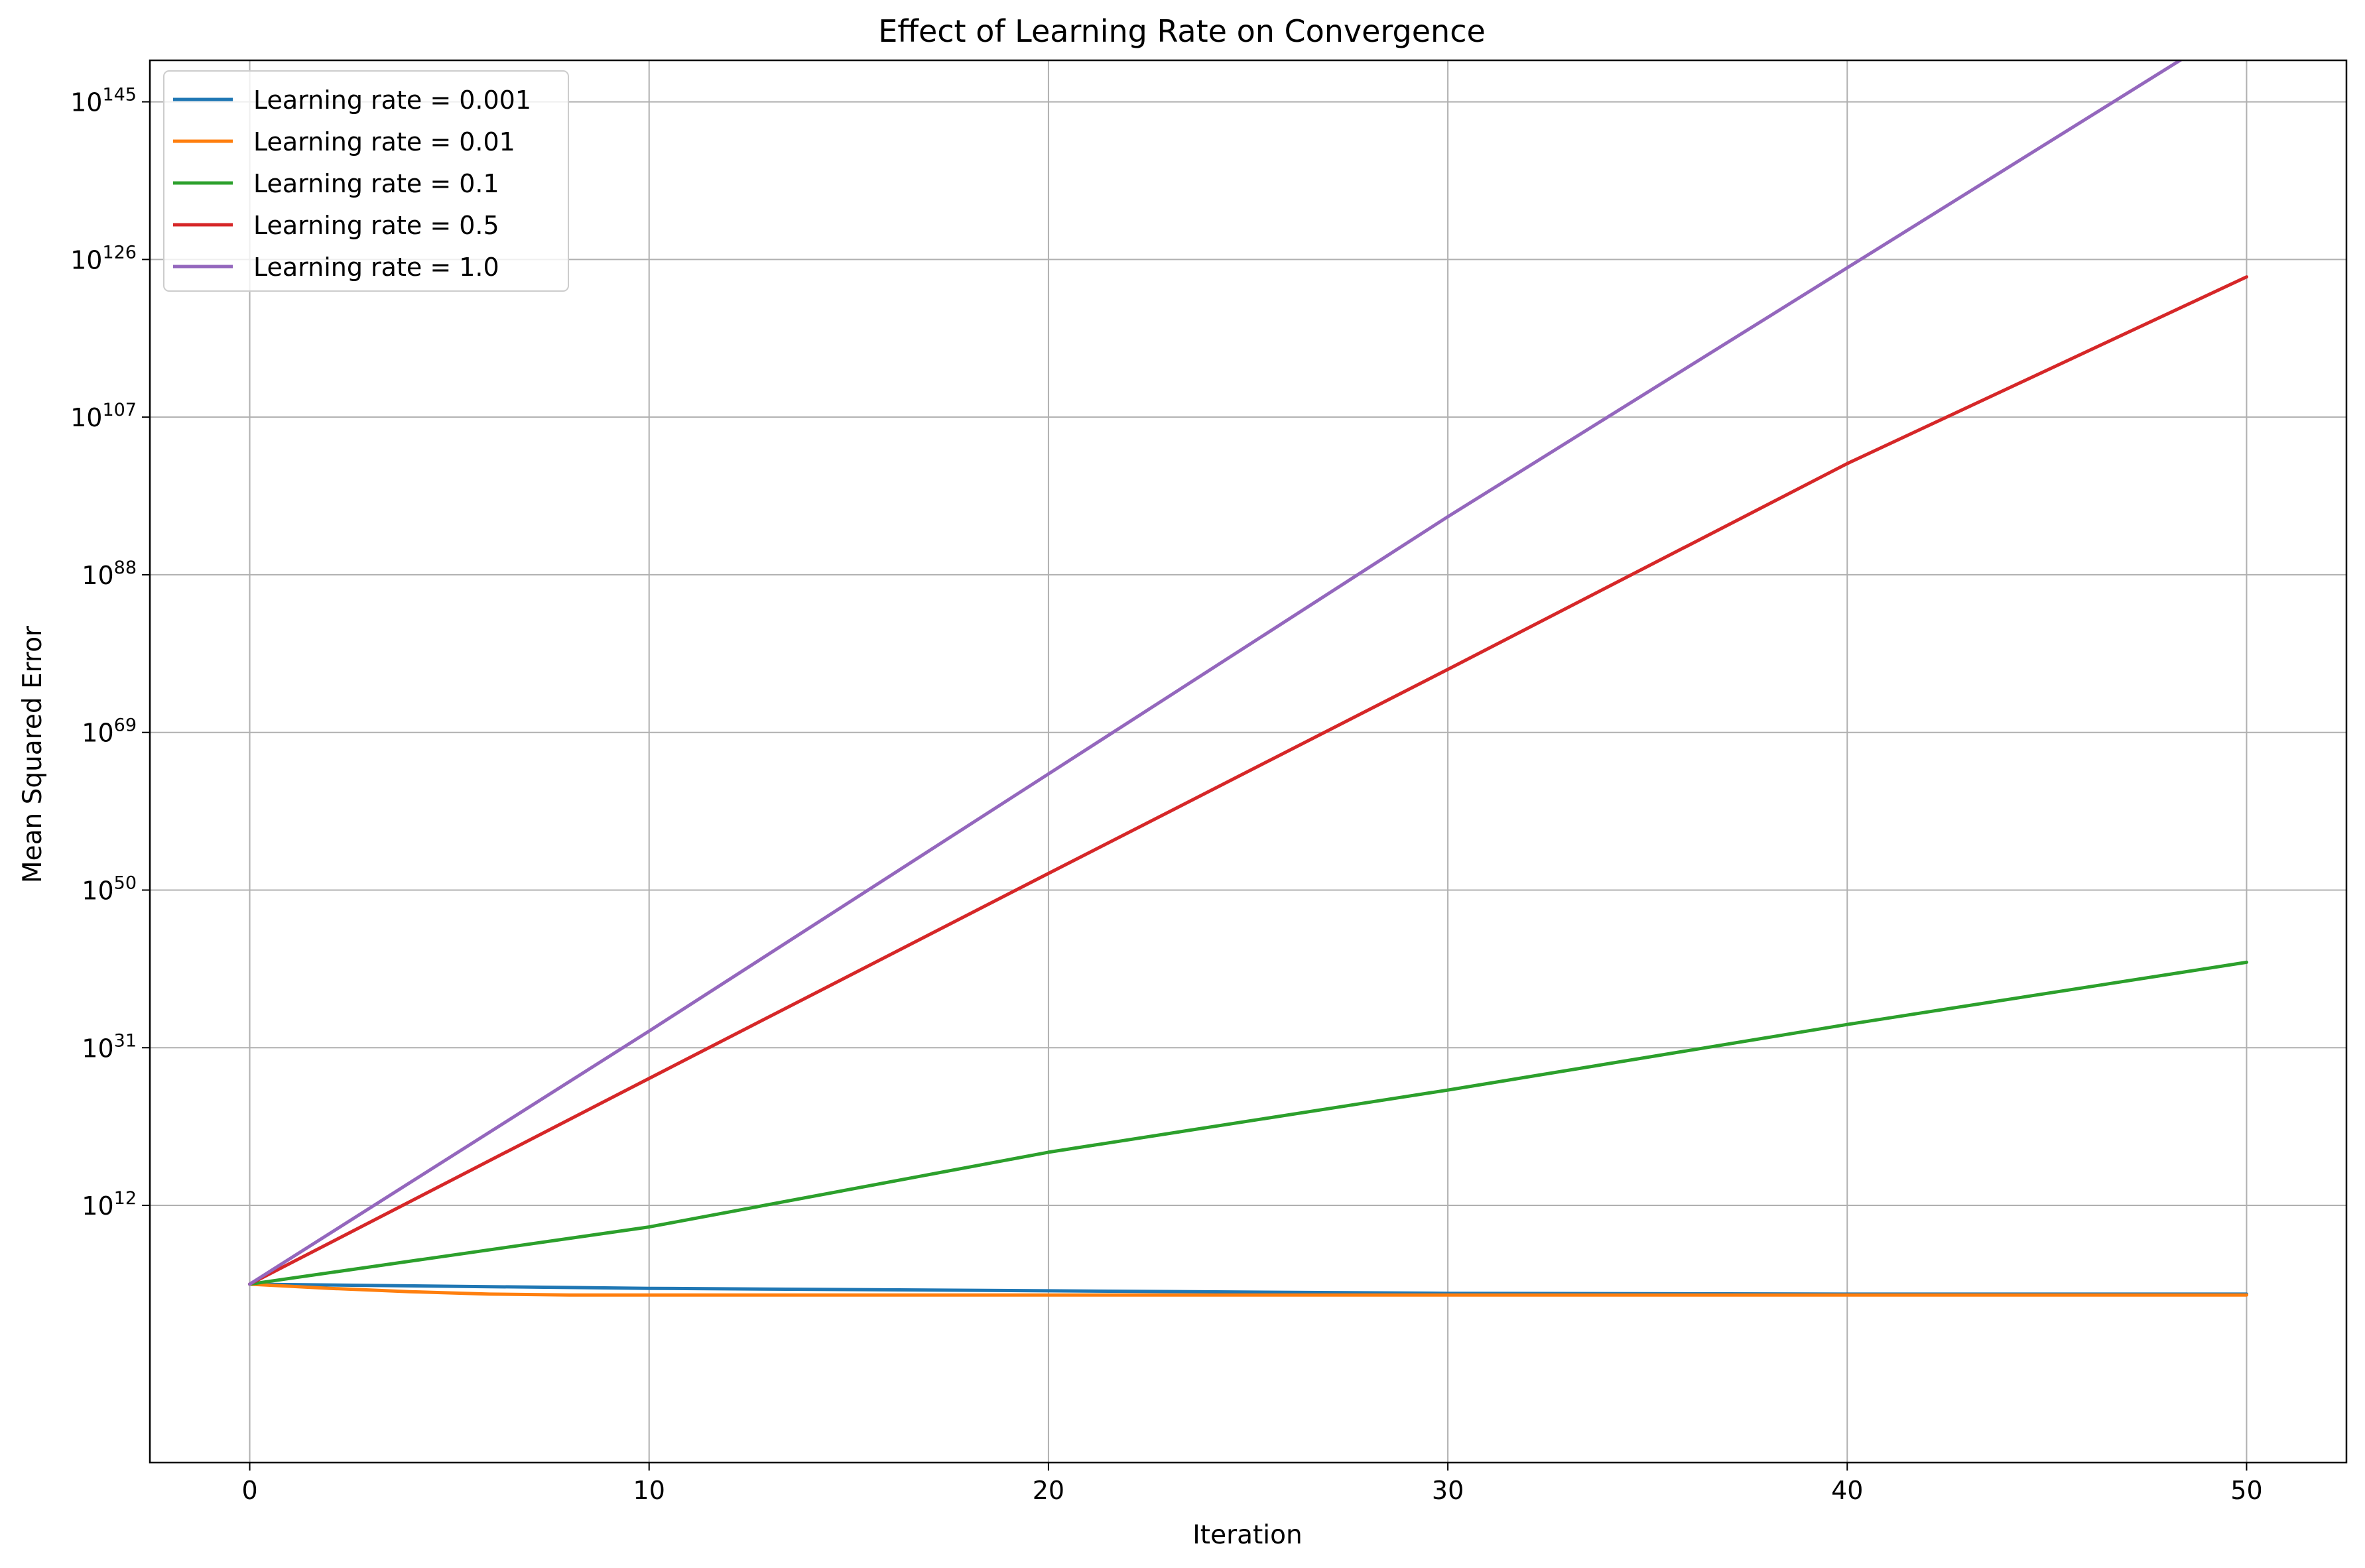 The image size is (2365, 1568). I want to click on y-tick-label: 1088, so click(110, 574).